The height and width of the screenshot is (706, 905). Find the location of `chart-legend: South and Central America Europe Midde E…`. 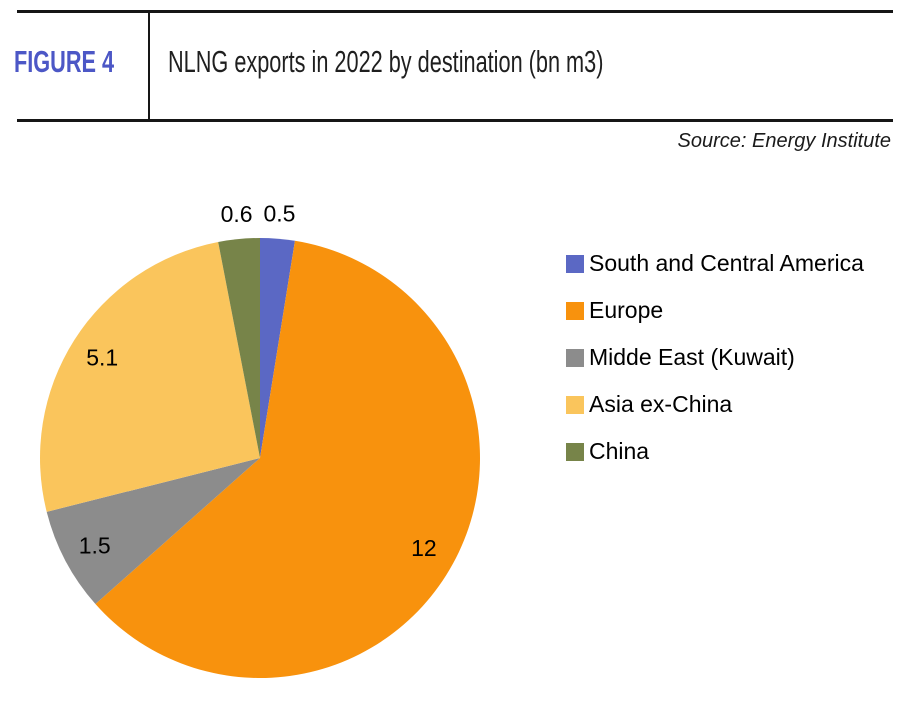

chart-legend: South and Central America Europe Midde E… is located at coordinates (715, 357).